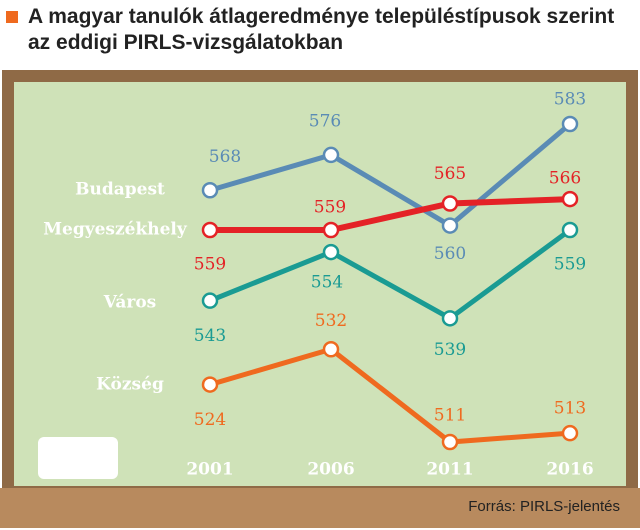  Describe the element at coordinates (570, 100) in the screenshot. I see `data-label: 583` at that location.